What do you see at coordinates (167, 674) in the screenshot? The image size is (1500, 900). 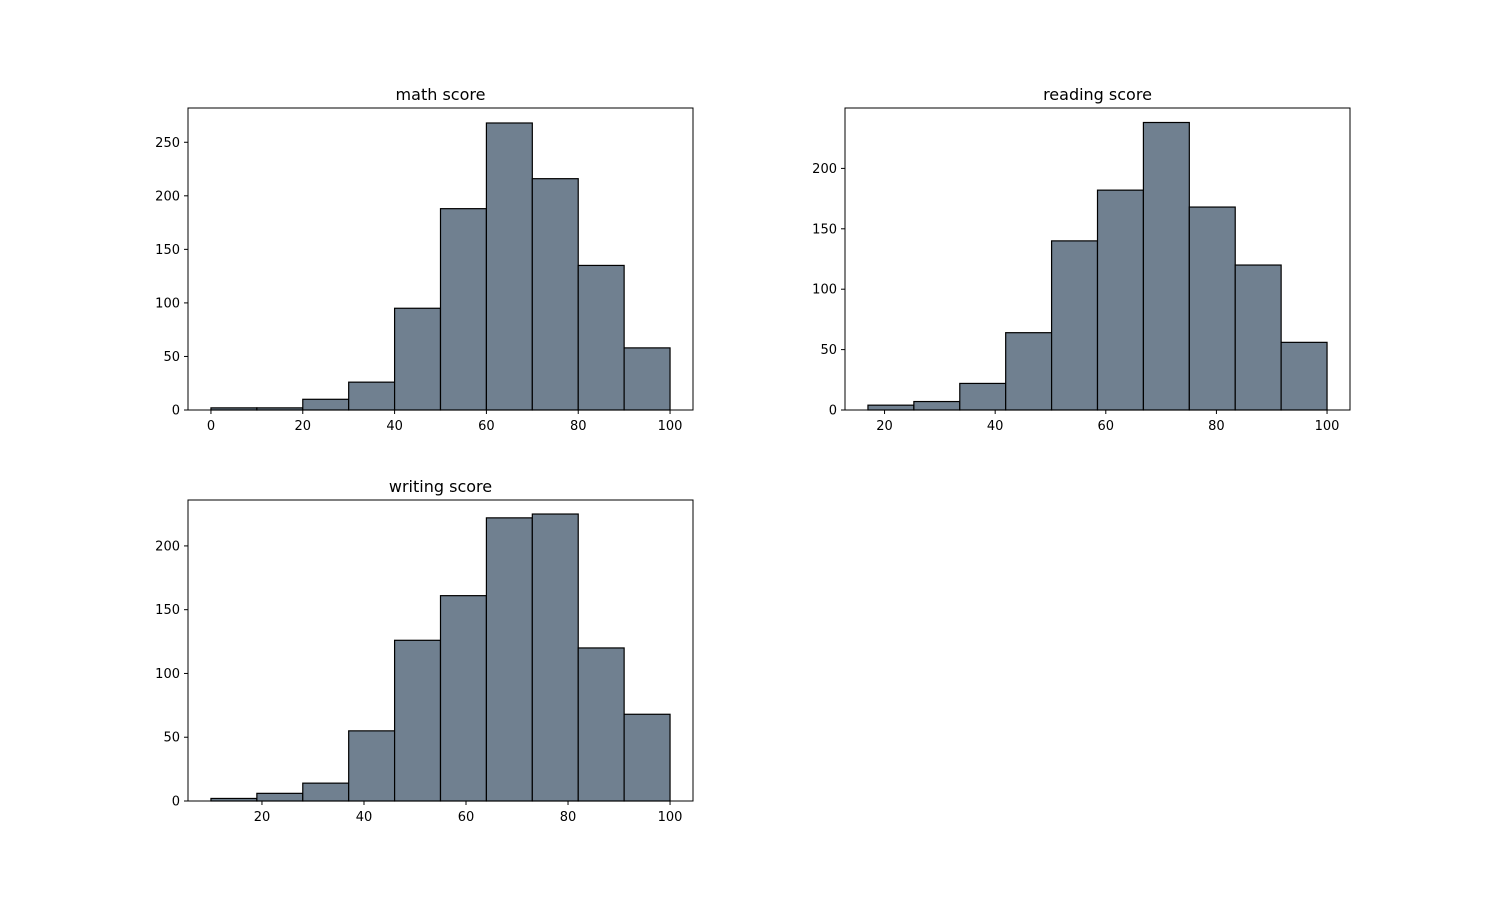 I see `writing-score-ytick-label: 100` at bounding box center [167, 674].